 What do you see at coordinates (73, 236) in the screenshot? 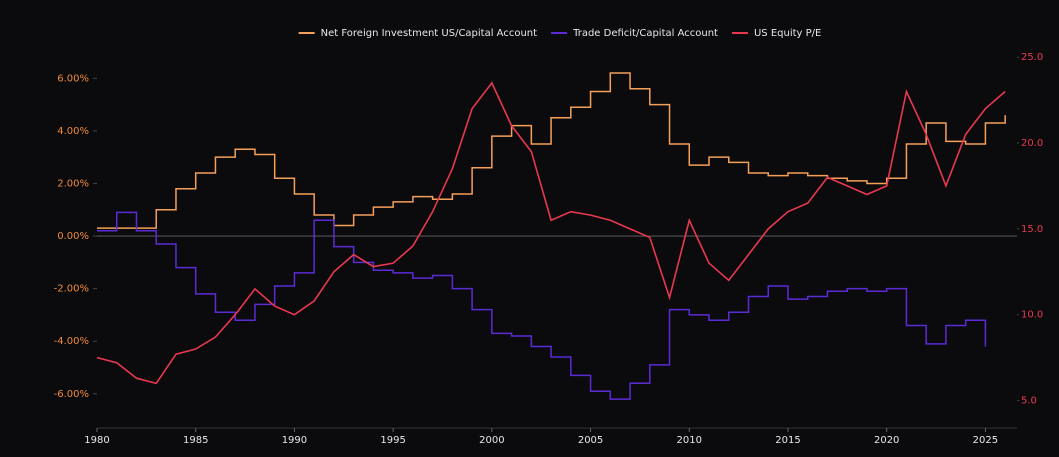
I see `y-tick-label: 0.00%` at bounding box center [73, 236].